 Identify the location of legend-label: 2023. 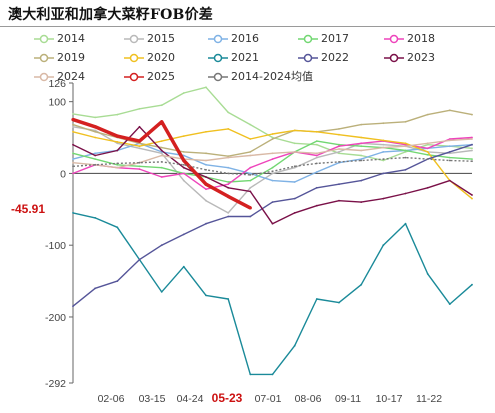
(421, 57).